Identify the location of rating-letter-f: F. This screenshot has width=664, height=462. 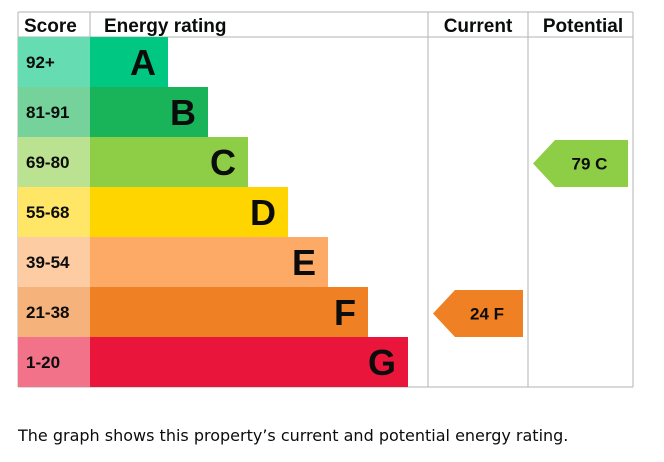
(345, 312).